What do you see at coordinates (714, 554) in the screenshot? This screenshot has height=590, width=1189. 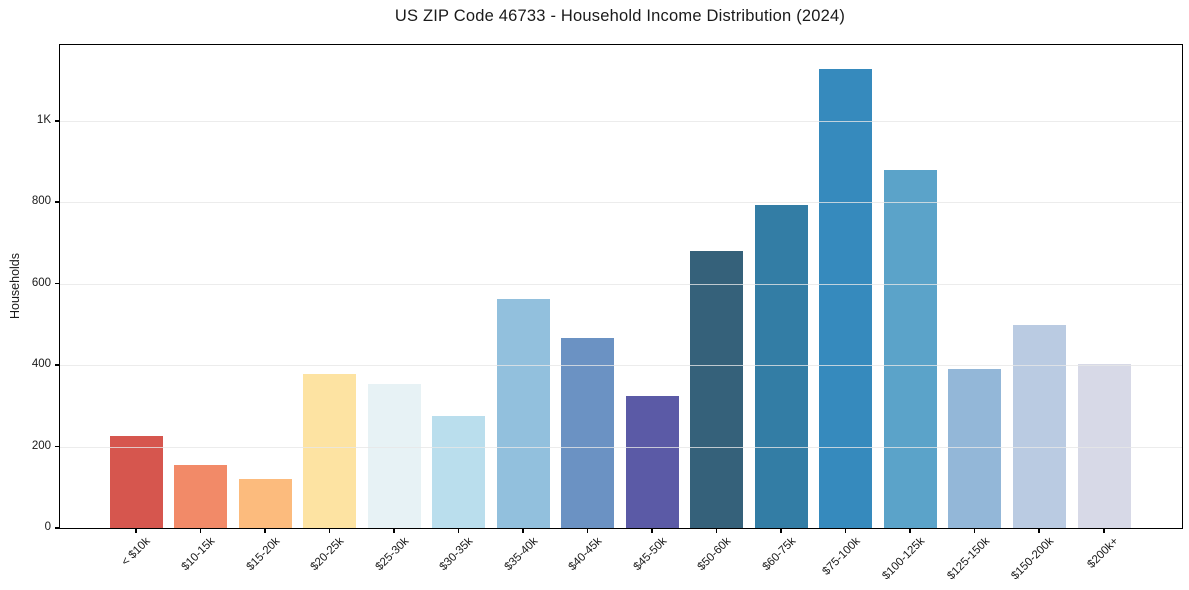 I see `x-tick-label: $50-60k` at bounding box center [714, 554].